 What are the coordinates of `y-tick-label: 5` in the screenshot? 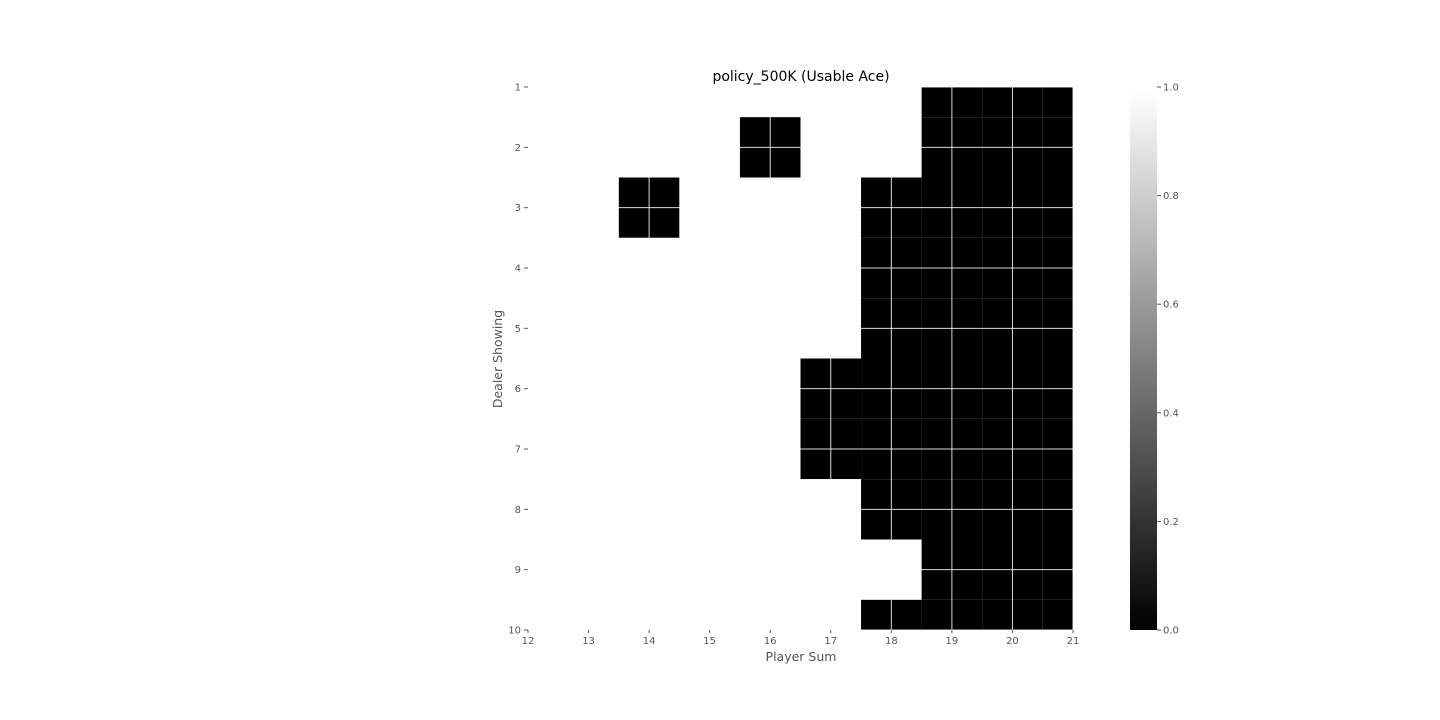 It's located at (518, 329).